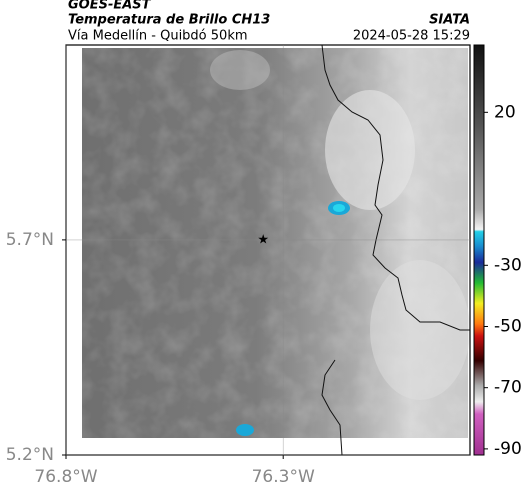 The height and width of the screenshot is (491, 526). What do you see at coordinates (411, 36) in the screenshot?
I see `timestamp: 2024-05-28 15:29` at bounding box center [411, 36].